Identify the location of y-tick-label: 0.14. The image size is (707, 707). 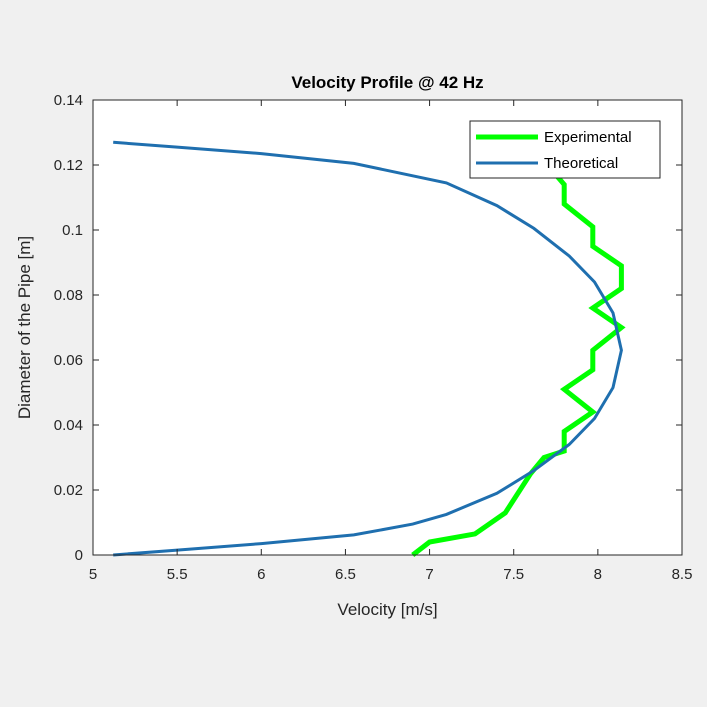
(68, 100).